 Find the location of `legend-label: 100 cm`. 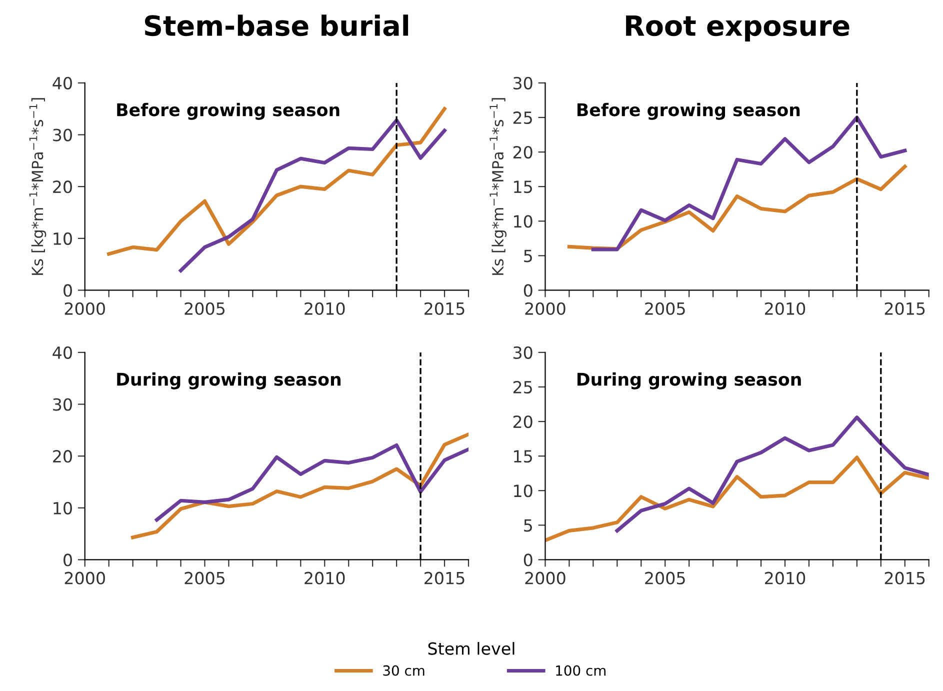

legend-label: 100 cm is located at coordinates (581, 670).